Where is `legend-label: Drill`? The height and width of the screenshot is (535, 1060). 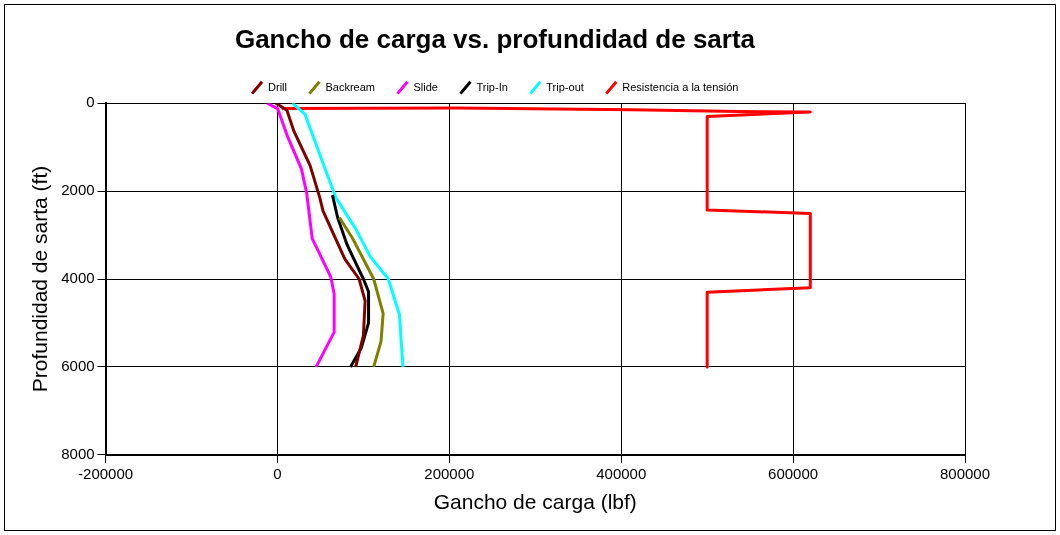 legend-label: Drill is located at coordinates (277, 86).